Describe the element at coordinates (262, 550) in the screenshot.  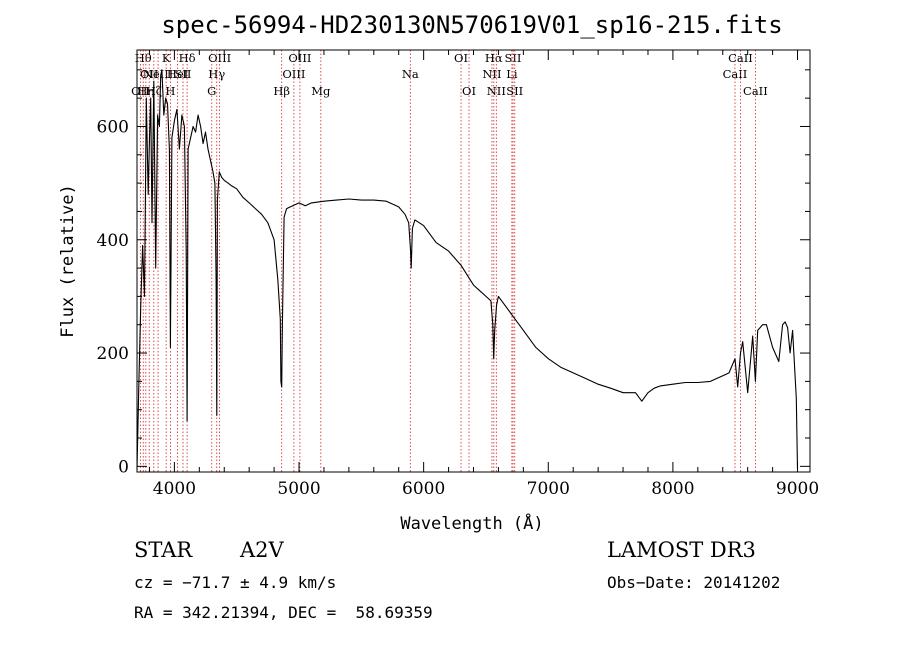
I see `object-subclass: A2V` at that location.